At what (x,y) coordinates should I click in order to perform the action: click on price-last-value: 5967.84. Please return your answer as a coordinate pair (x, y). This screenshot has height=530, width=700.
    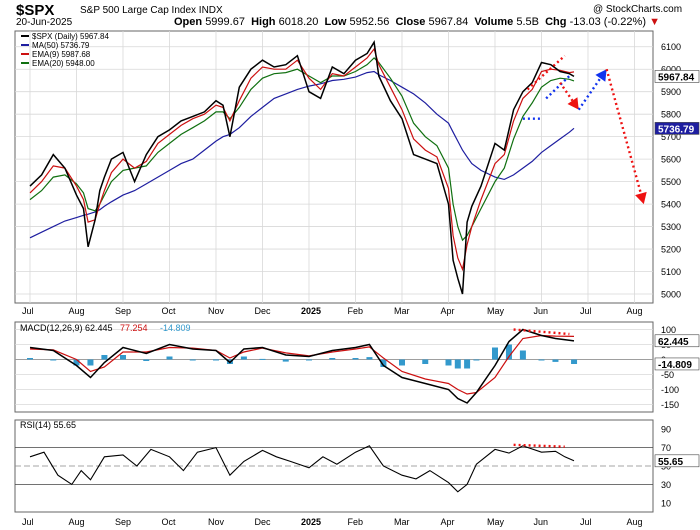
    Looking at the image, I should click on (676, 77).